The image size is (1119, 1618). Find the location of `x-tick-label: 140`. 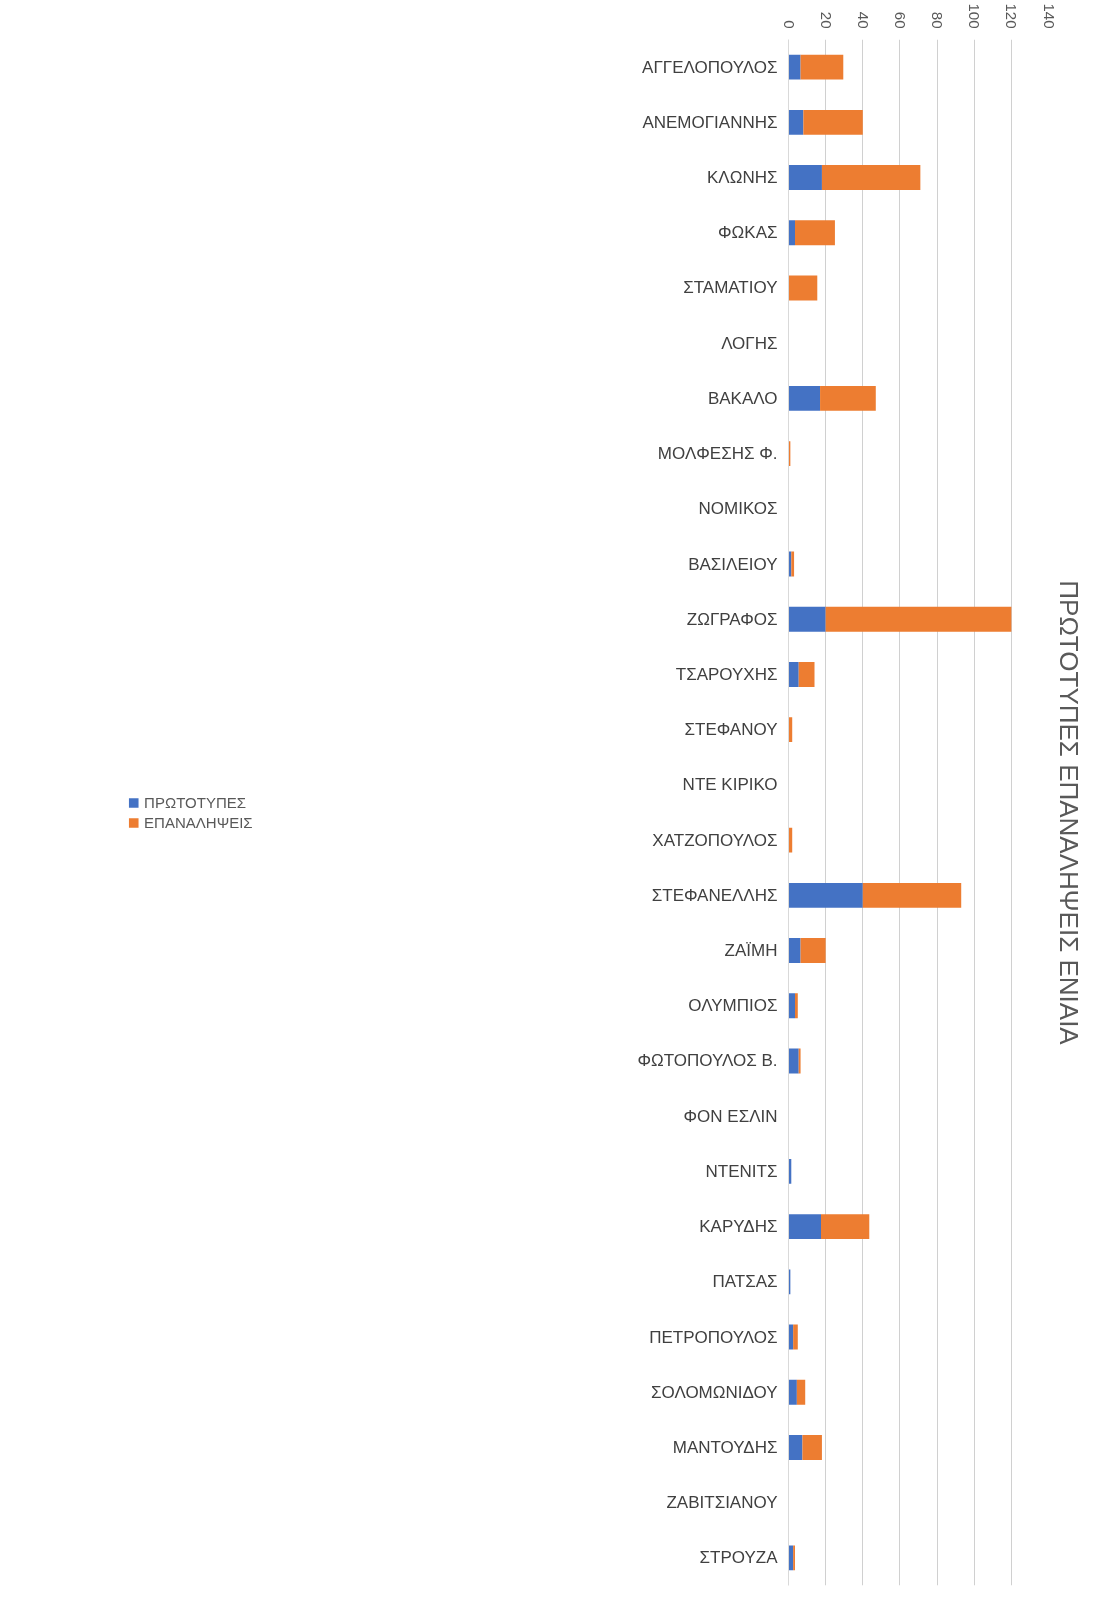

x-tick-label: 140 is located at coordinates (1049, 16).